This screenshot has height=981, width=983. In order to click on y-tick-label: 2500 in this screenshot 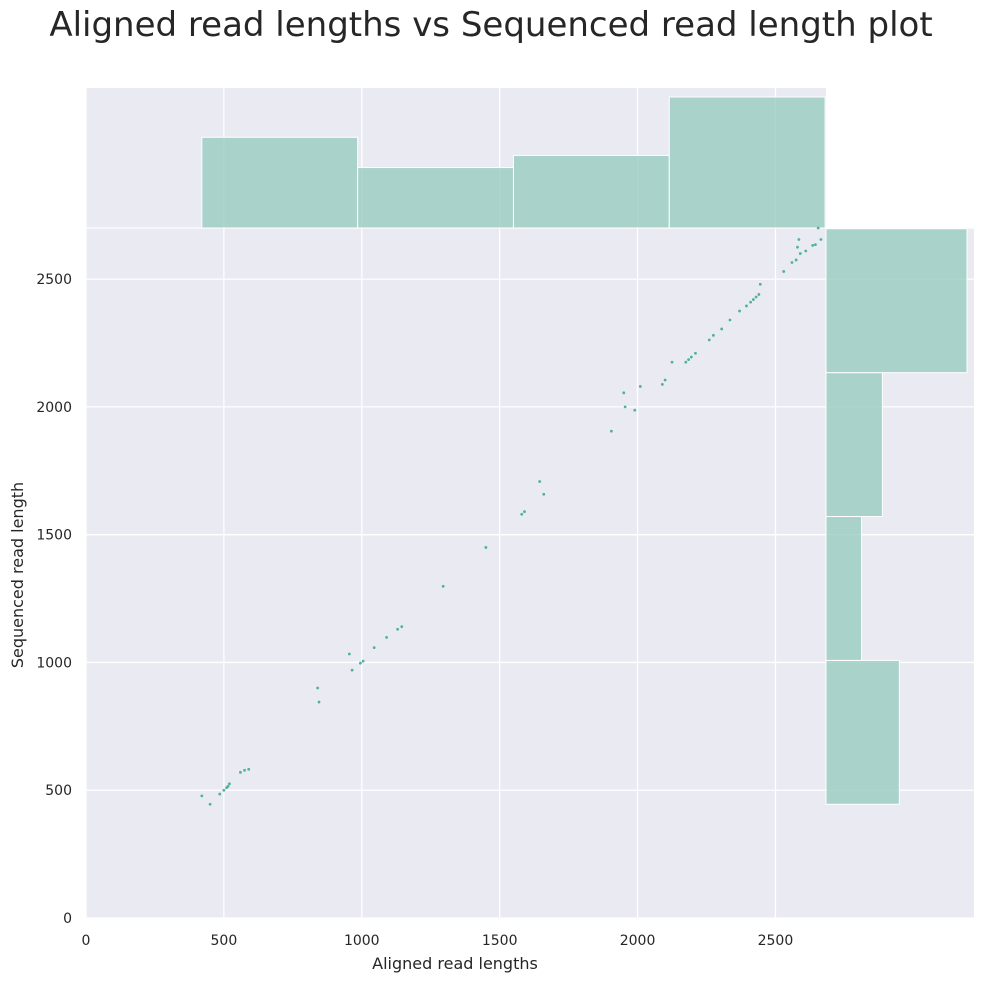, I will do `click(54, 280)`.